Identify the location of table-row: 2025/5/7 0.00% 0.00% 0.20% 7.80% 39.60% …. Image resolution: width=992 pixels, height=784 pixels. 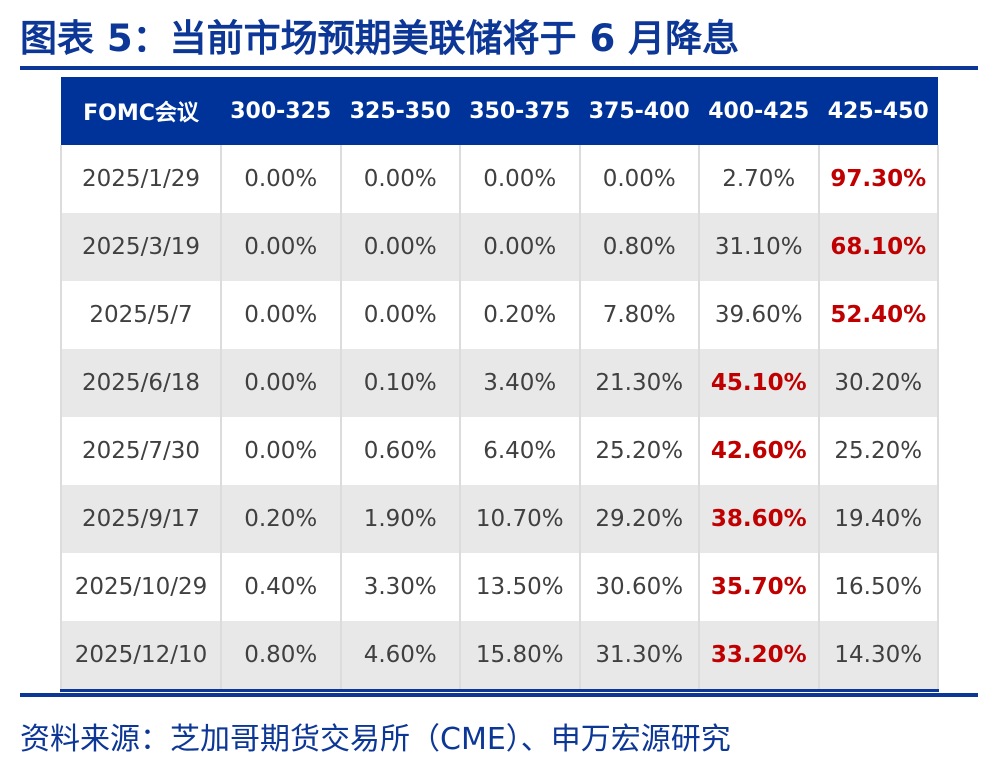
(499, 315).